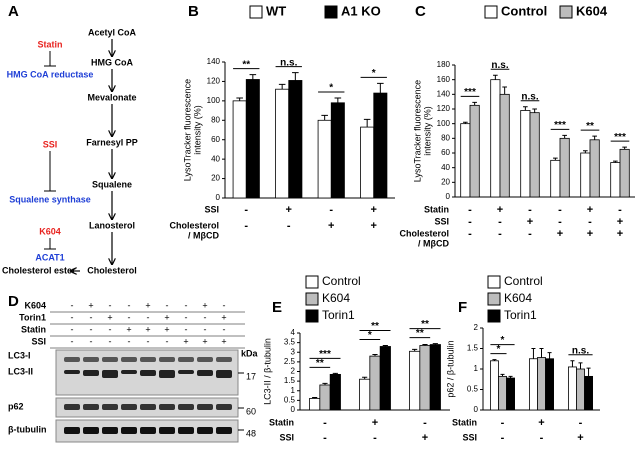 Image resolution: width=640 pixels, height=450 pixels. Describe the element at coordinates (277, 307) in the screenshot. I see `panel-letter: E` at that location.